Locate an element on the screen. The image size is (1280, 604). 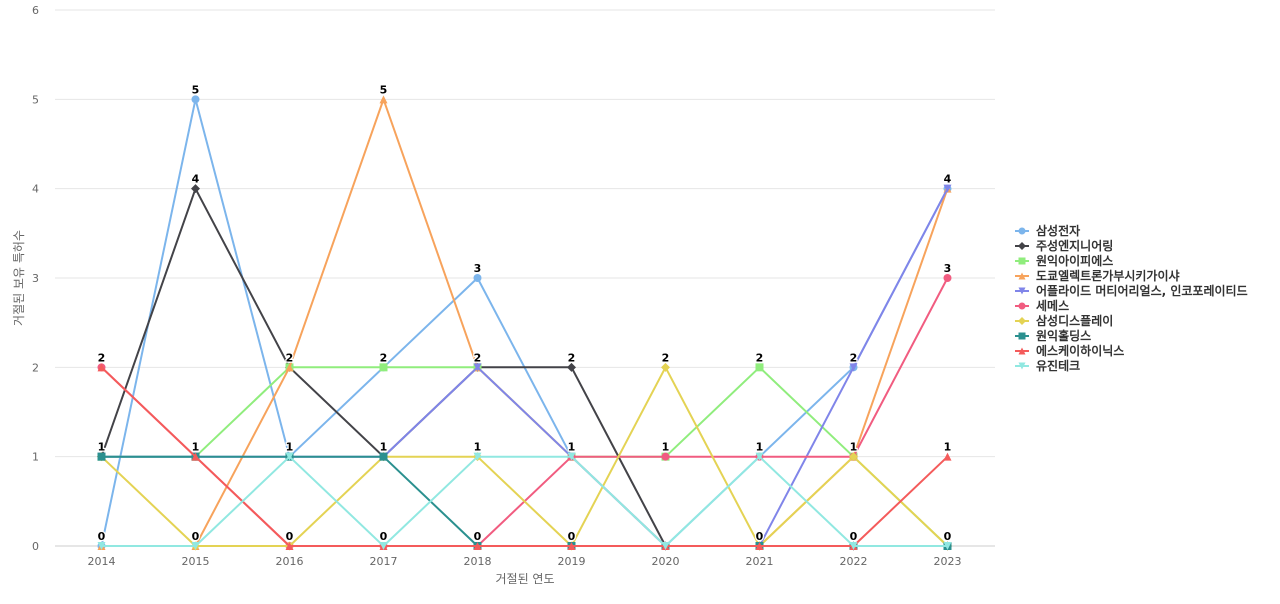
legend-label: 도쿄엘렉트론가부시키가이샤 is located at coordinates (1108, 275).